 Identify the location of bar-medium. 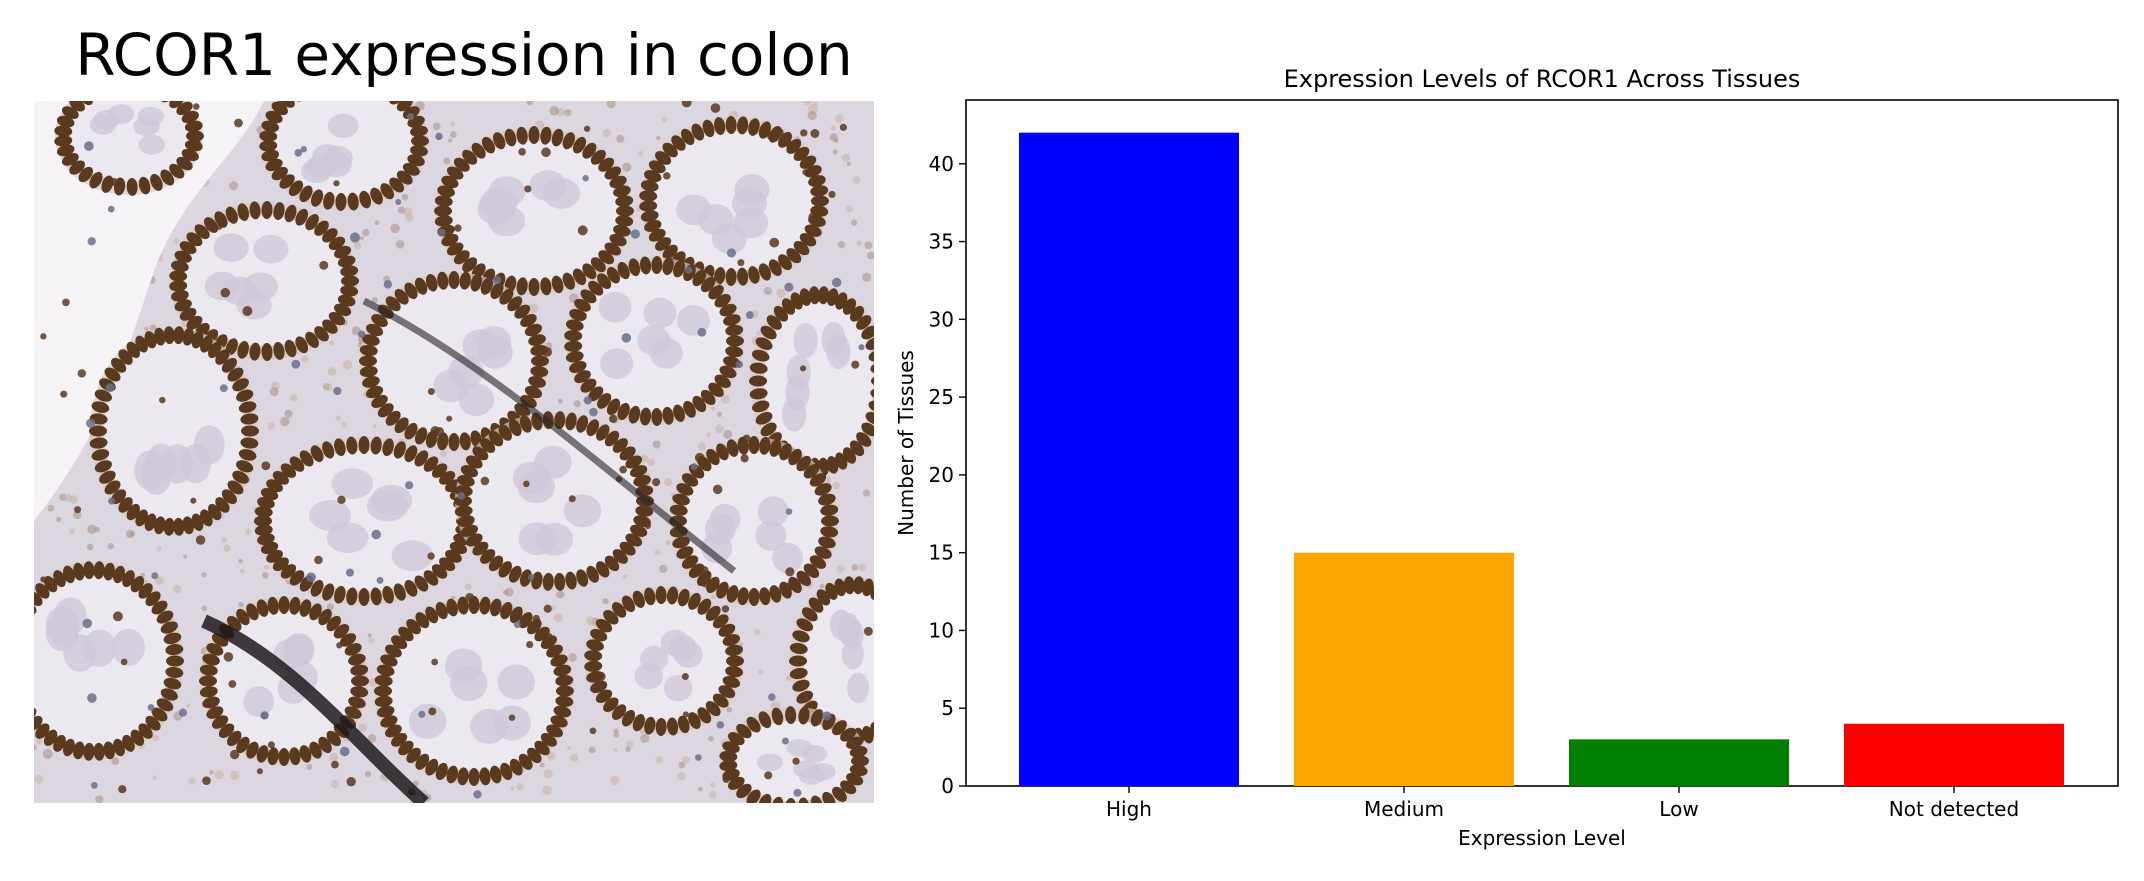
(1404, 669).